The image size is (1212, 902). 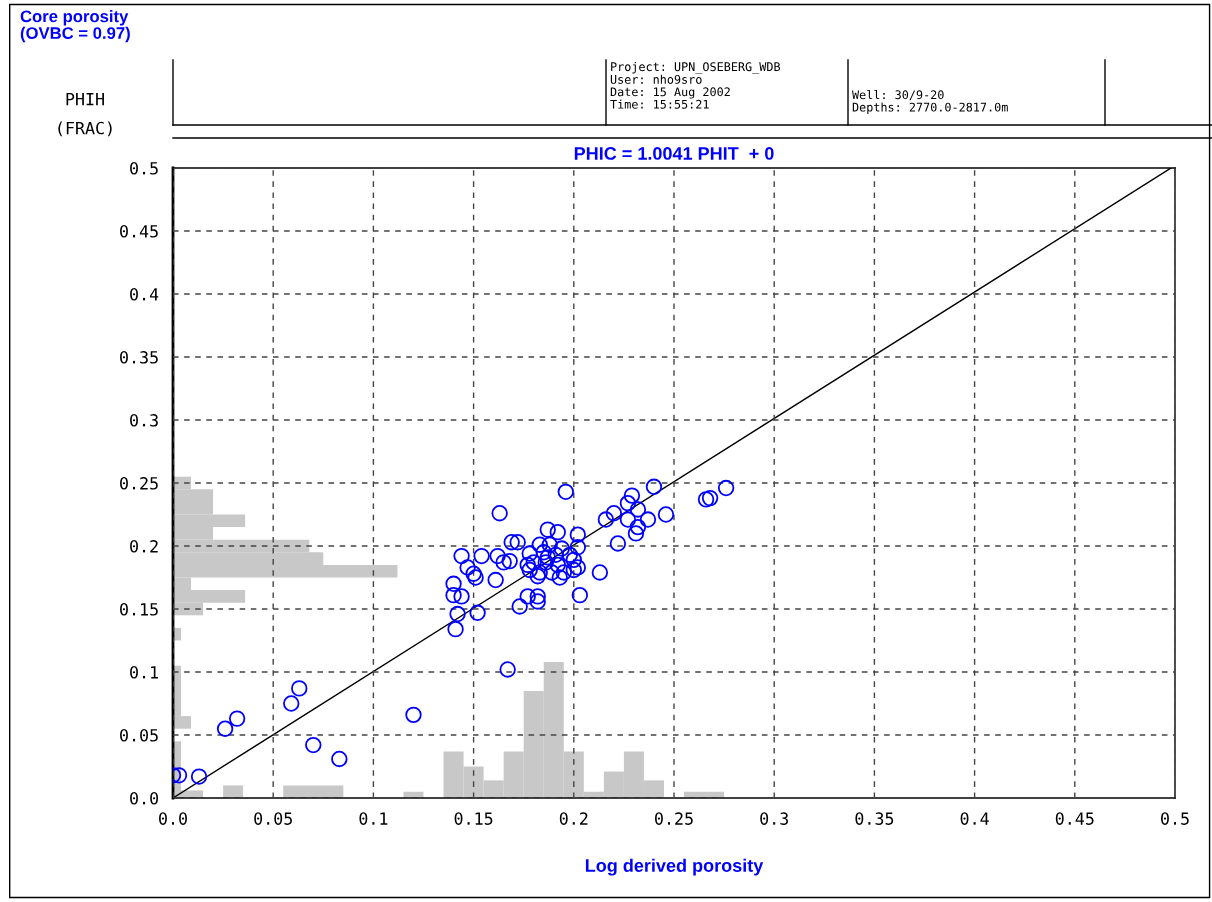 I want to click on x-tick-label: 0.15, so click(x=473, y=818).